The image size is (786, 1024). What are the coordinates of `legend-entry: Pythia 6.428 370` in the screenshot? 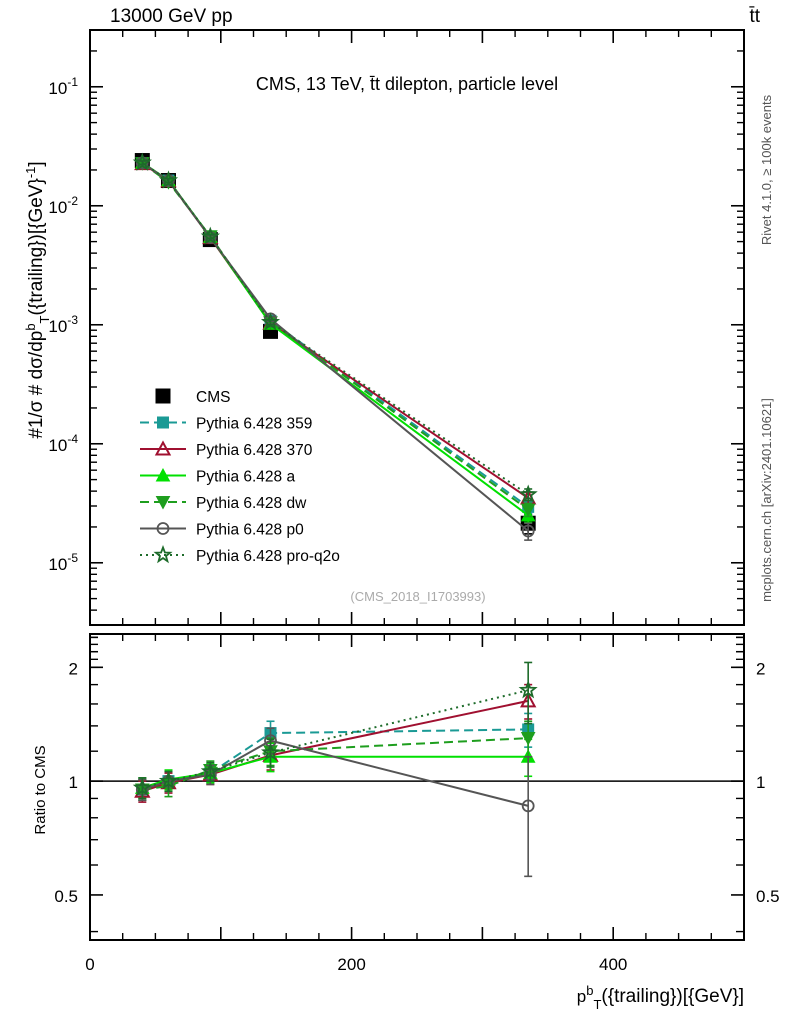 It's located at (226, 449).